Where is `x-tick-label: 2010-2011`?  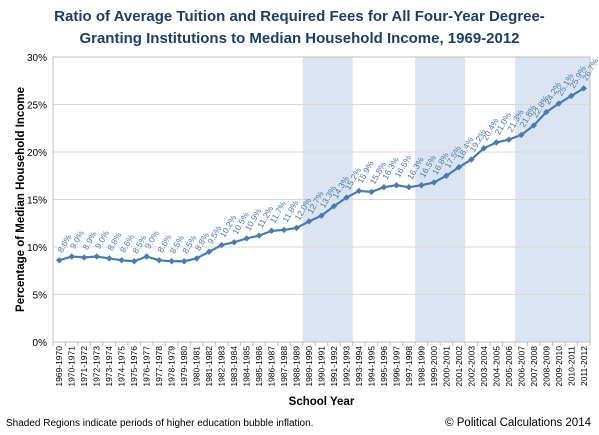 x-tick-label: 2010-2011 is located at coordinates (571, 366).